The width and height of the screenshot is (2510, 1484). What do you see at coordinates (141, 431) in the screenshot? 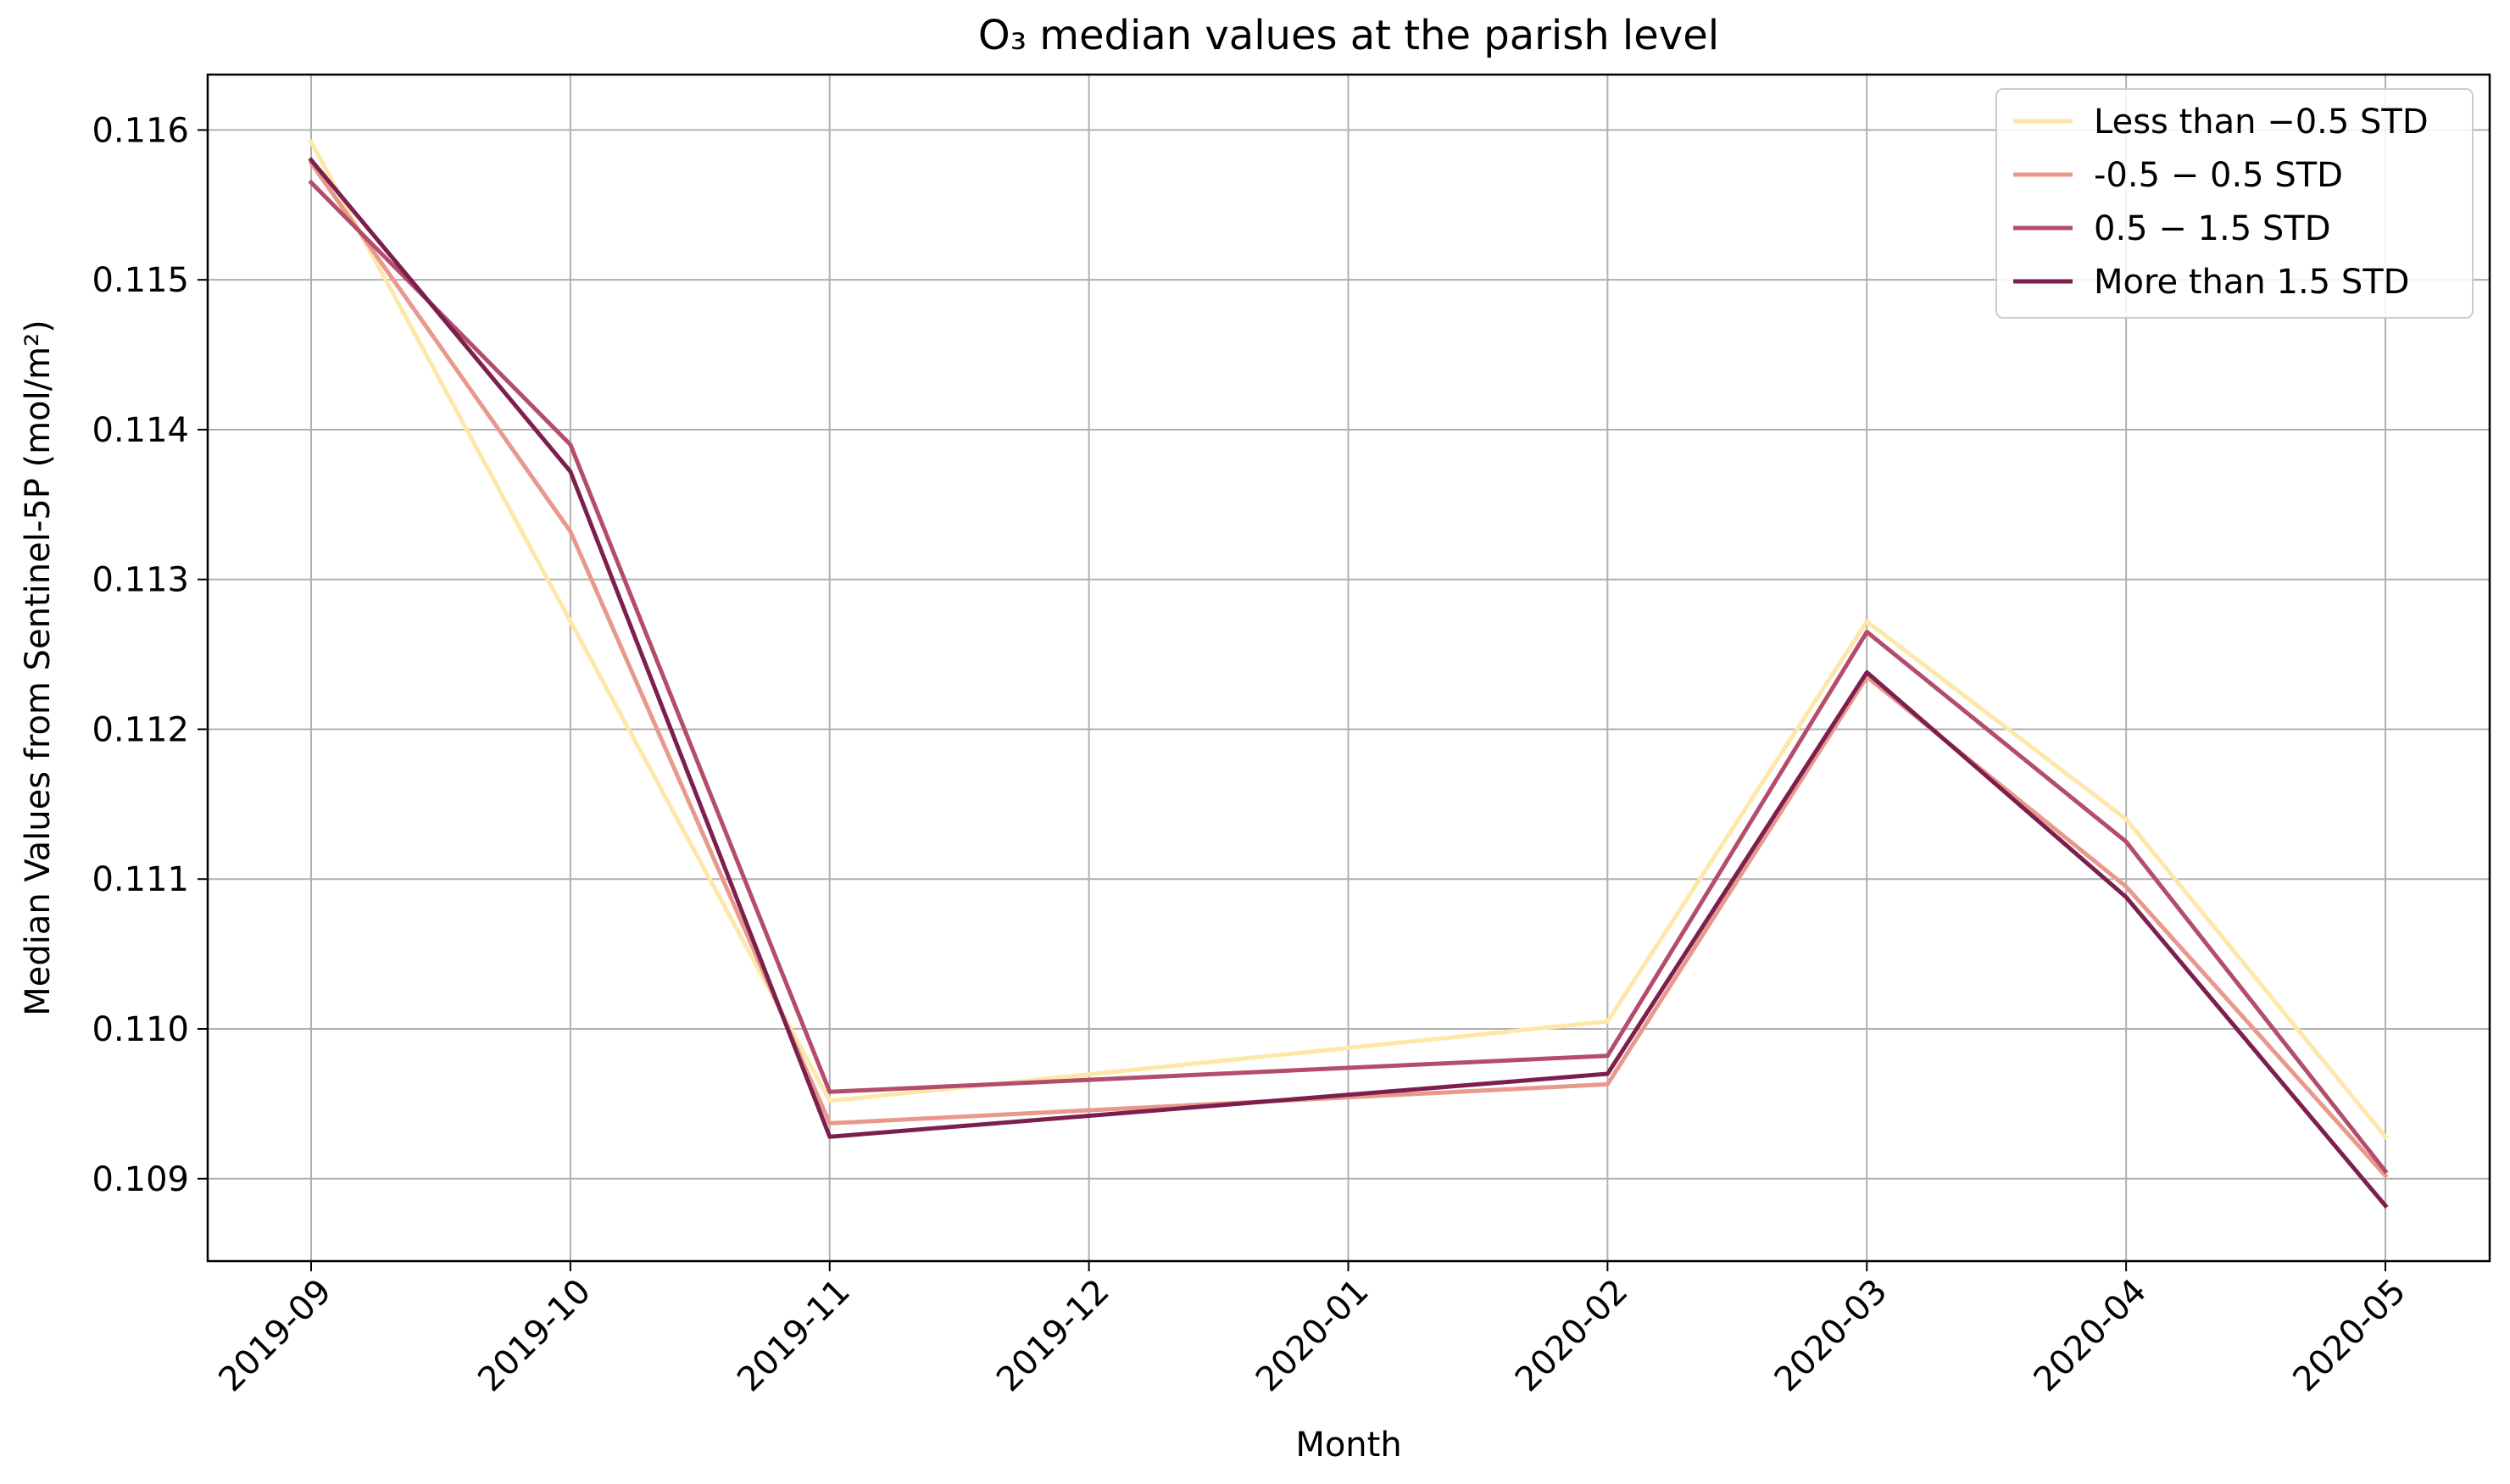
I see `y-tick-label: 0.114` at bounding box center [141, 431].